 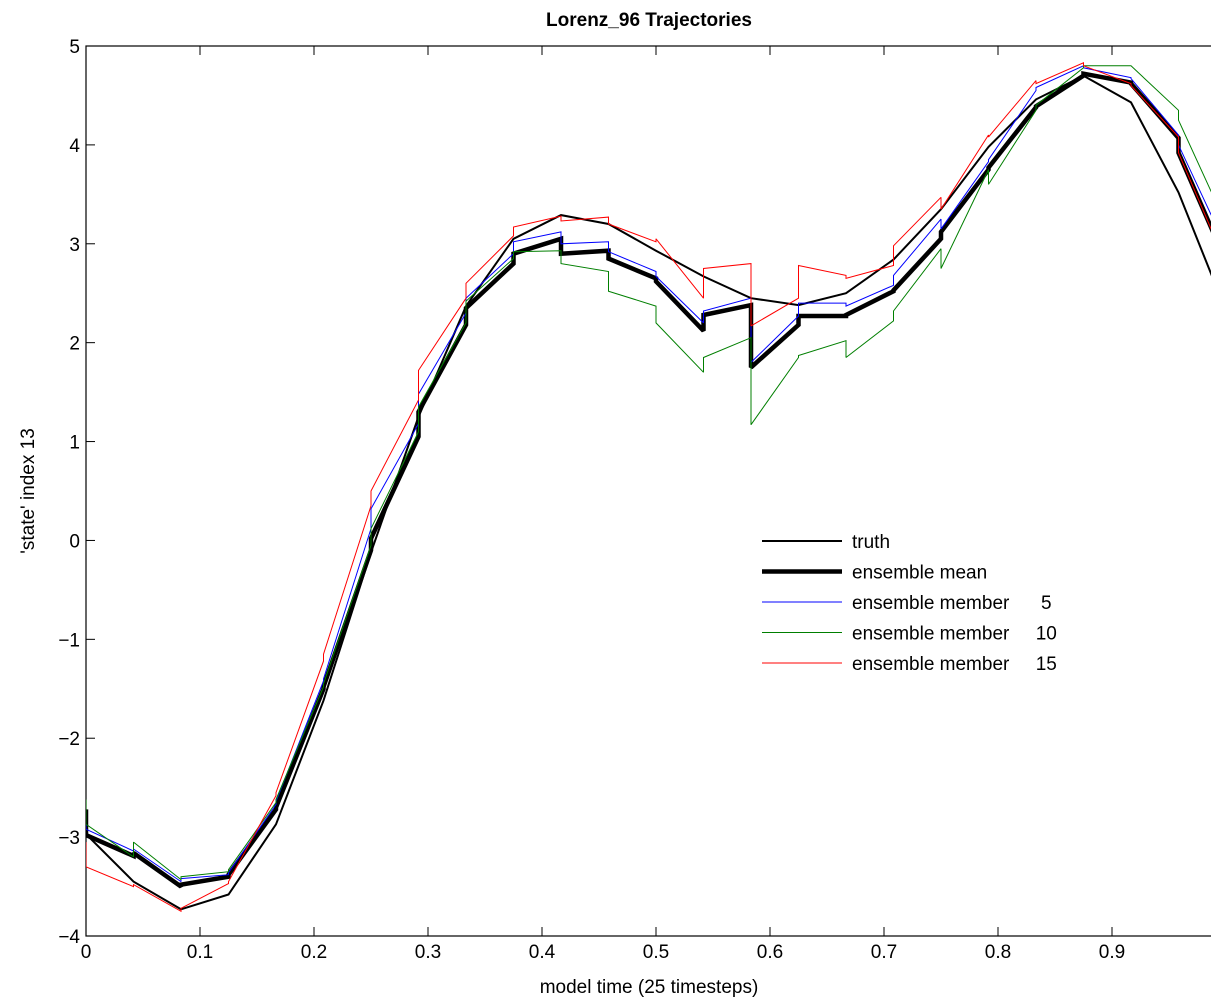 I want to click on x-tick-label: 0.9, so click(x=1112, y=952).